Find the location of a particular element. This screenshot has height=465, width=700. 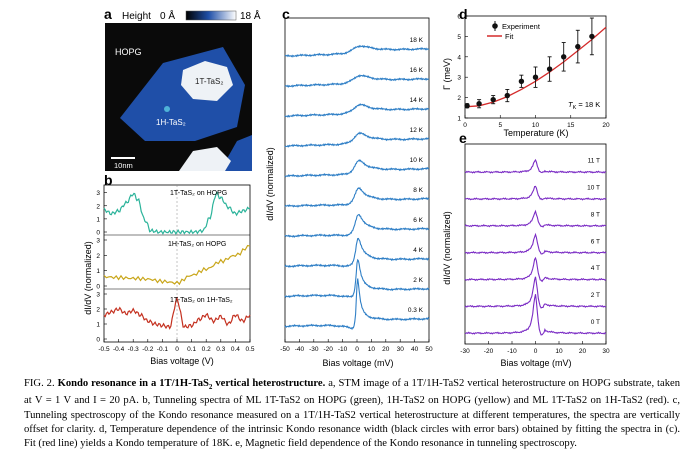

colorbar-max: 18 Å is located at coordinates (250, 15).